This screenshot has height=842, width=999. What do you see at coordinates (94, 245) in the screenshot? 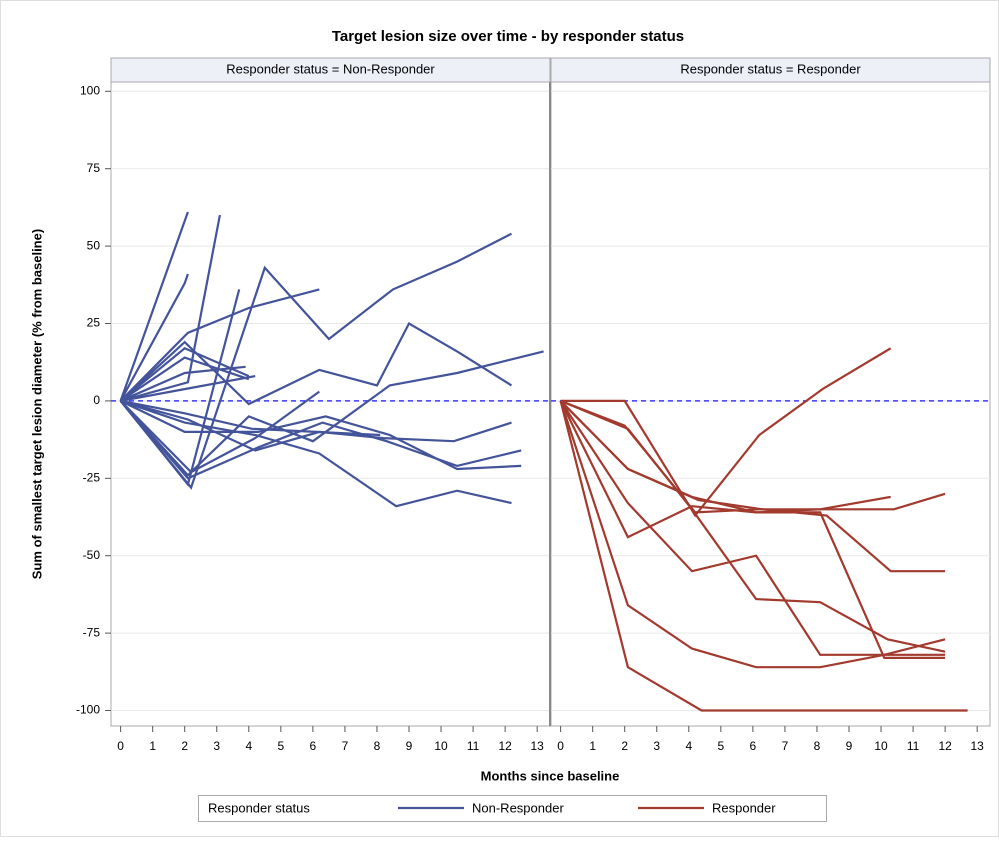
I see `y-tick-label: 50` at bounding box center [94, 245].